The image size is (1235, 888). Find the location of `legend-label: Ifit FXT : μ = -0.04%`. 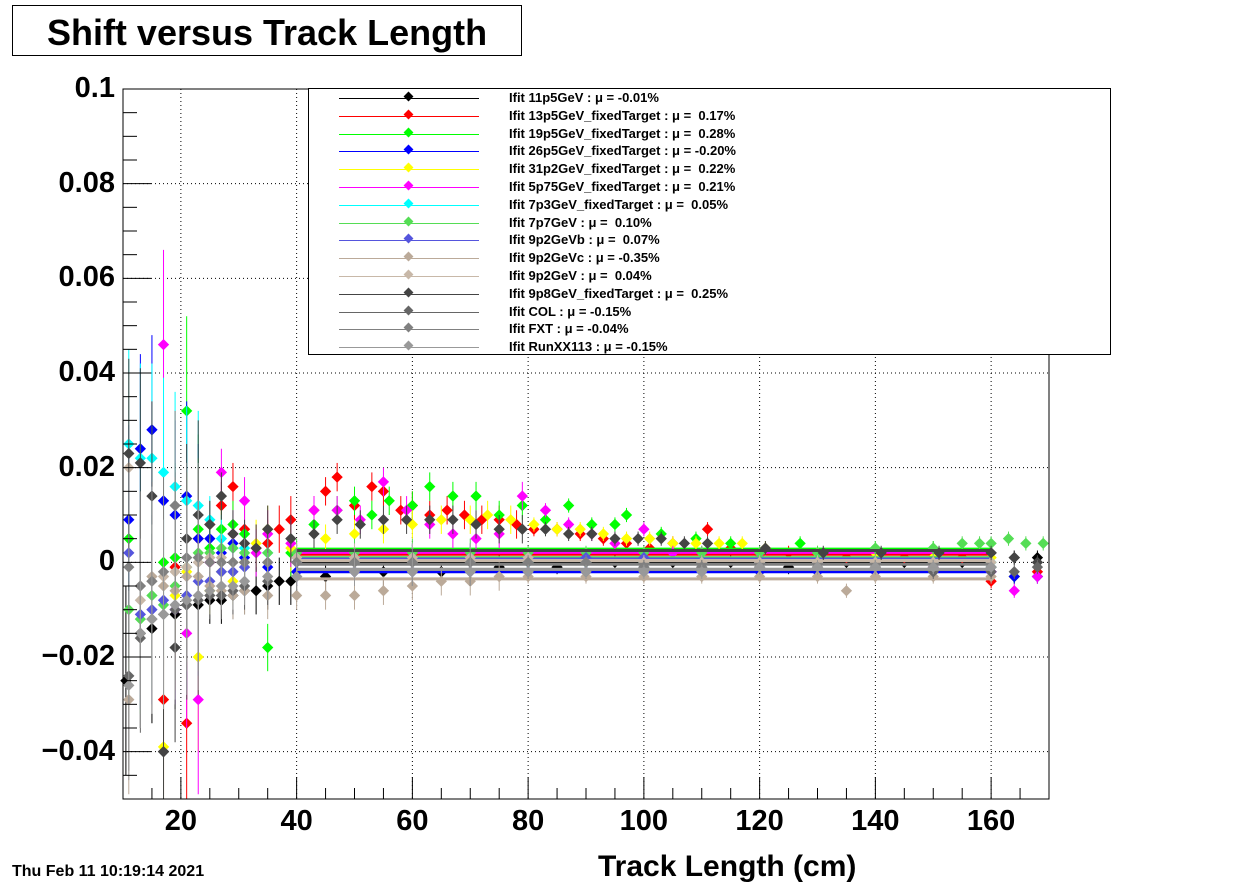

legend-label: Ifit FXT : μ = -0.04% is located at coordinates (569, 329).